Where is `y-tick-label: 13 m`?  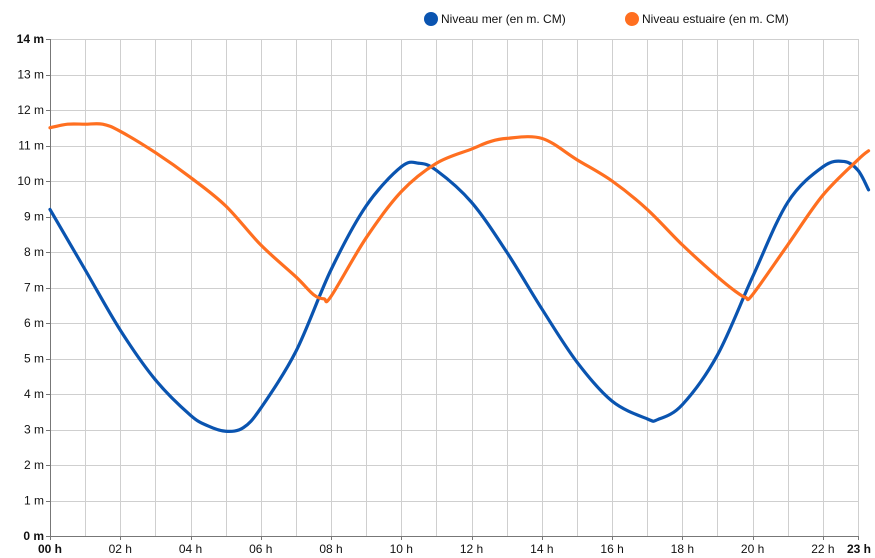 y-tick-label: 13 m is located at coordinates (30, 75).